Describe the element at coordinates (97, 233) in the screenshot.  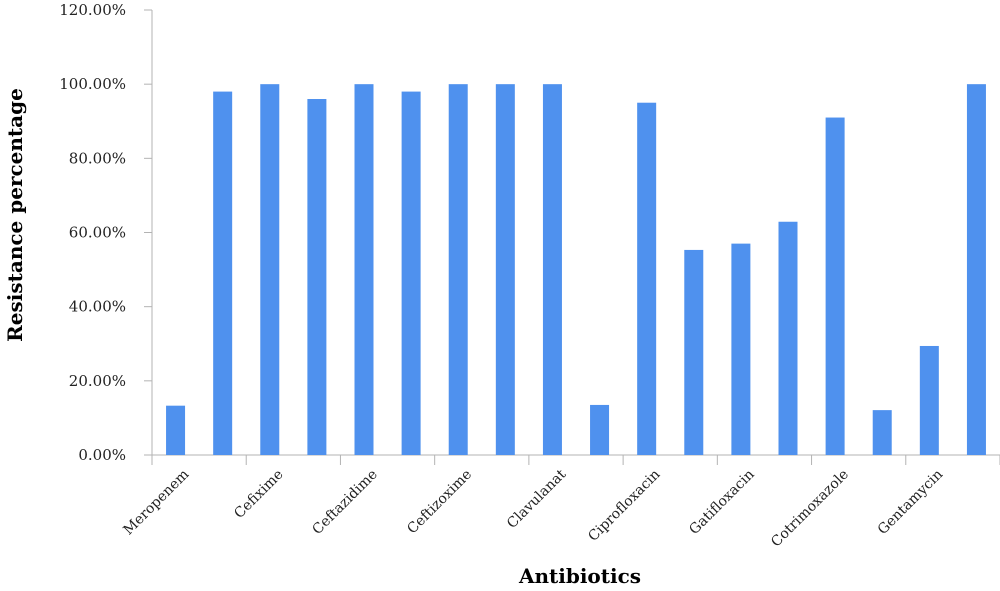
I see `y-tick-label: 60.00%` at that location.